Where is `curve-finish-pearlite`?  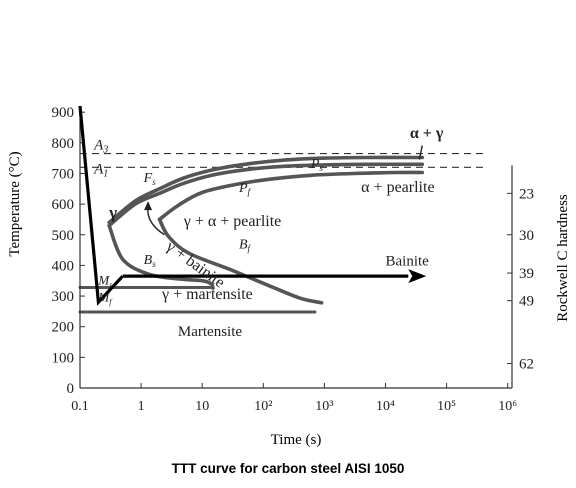 curve-finish-pearlite is located at coordinates (291, 196).